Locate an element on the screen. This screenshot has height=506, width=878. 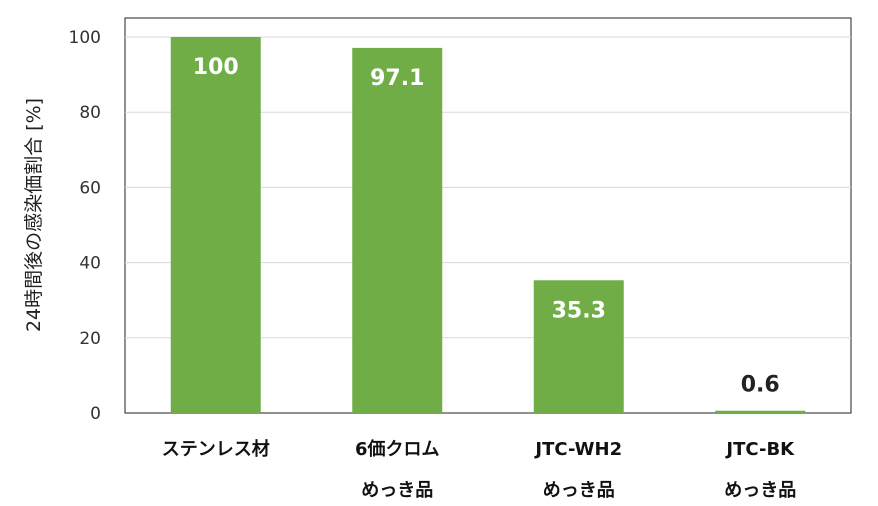
category-label: JTC-WH2 is located at coordinates (577, 449).